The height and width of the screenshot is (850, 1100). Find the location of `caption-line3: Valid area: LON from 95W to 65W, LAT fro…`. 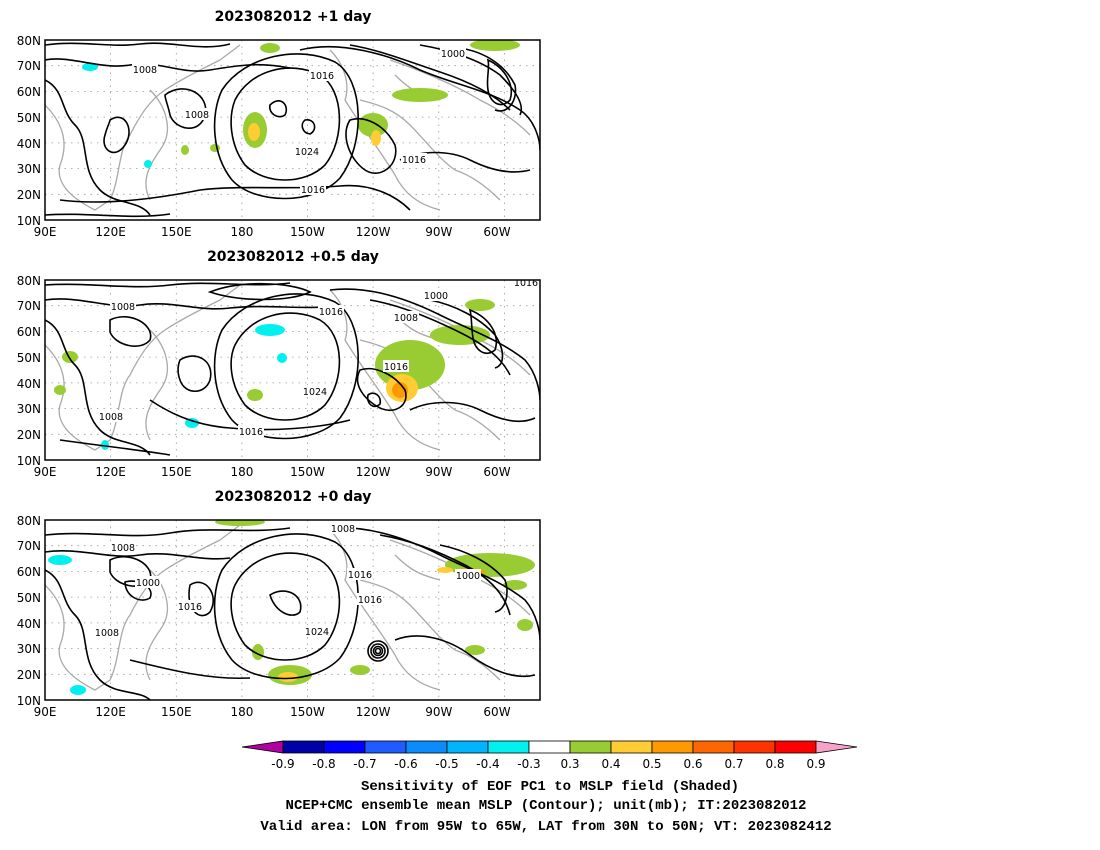

caption-line3: Valid area: LON from 95W to 65W, LAT fro… is located at coordinates (545, 827).